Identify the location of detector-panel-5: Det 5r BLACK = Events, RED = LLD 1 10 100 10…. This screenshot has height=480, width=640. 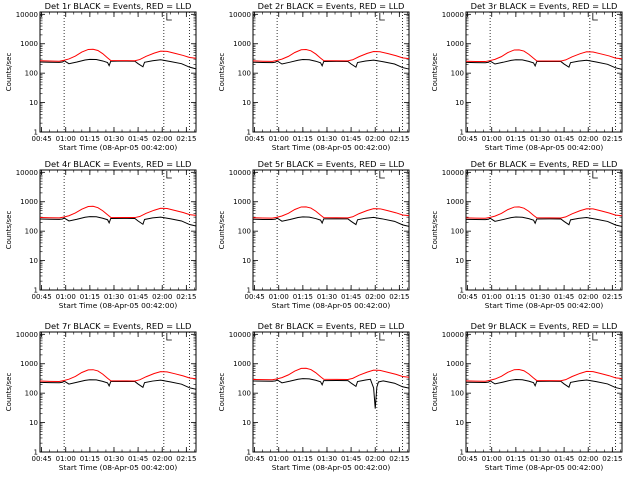
(314, 234).